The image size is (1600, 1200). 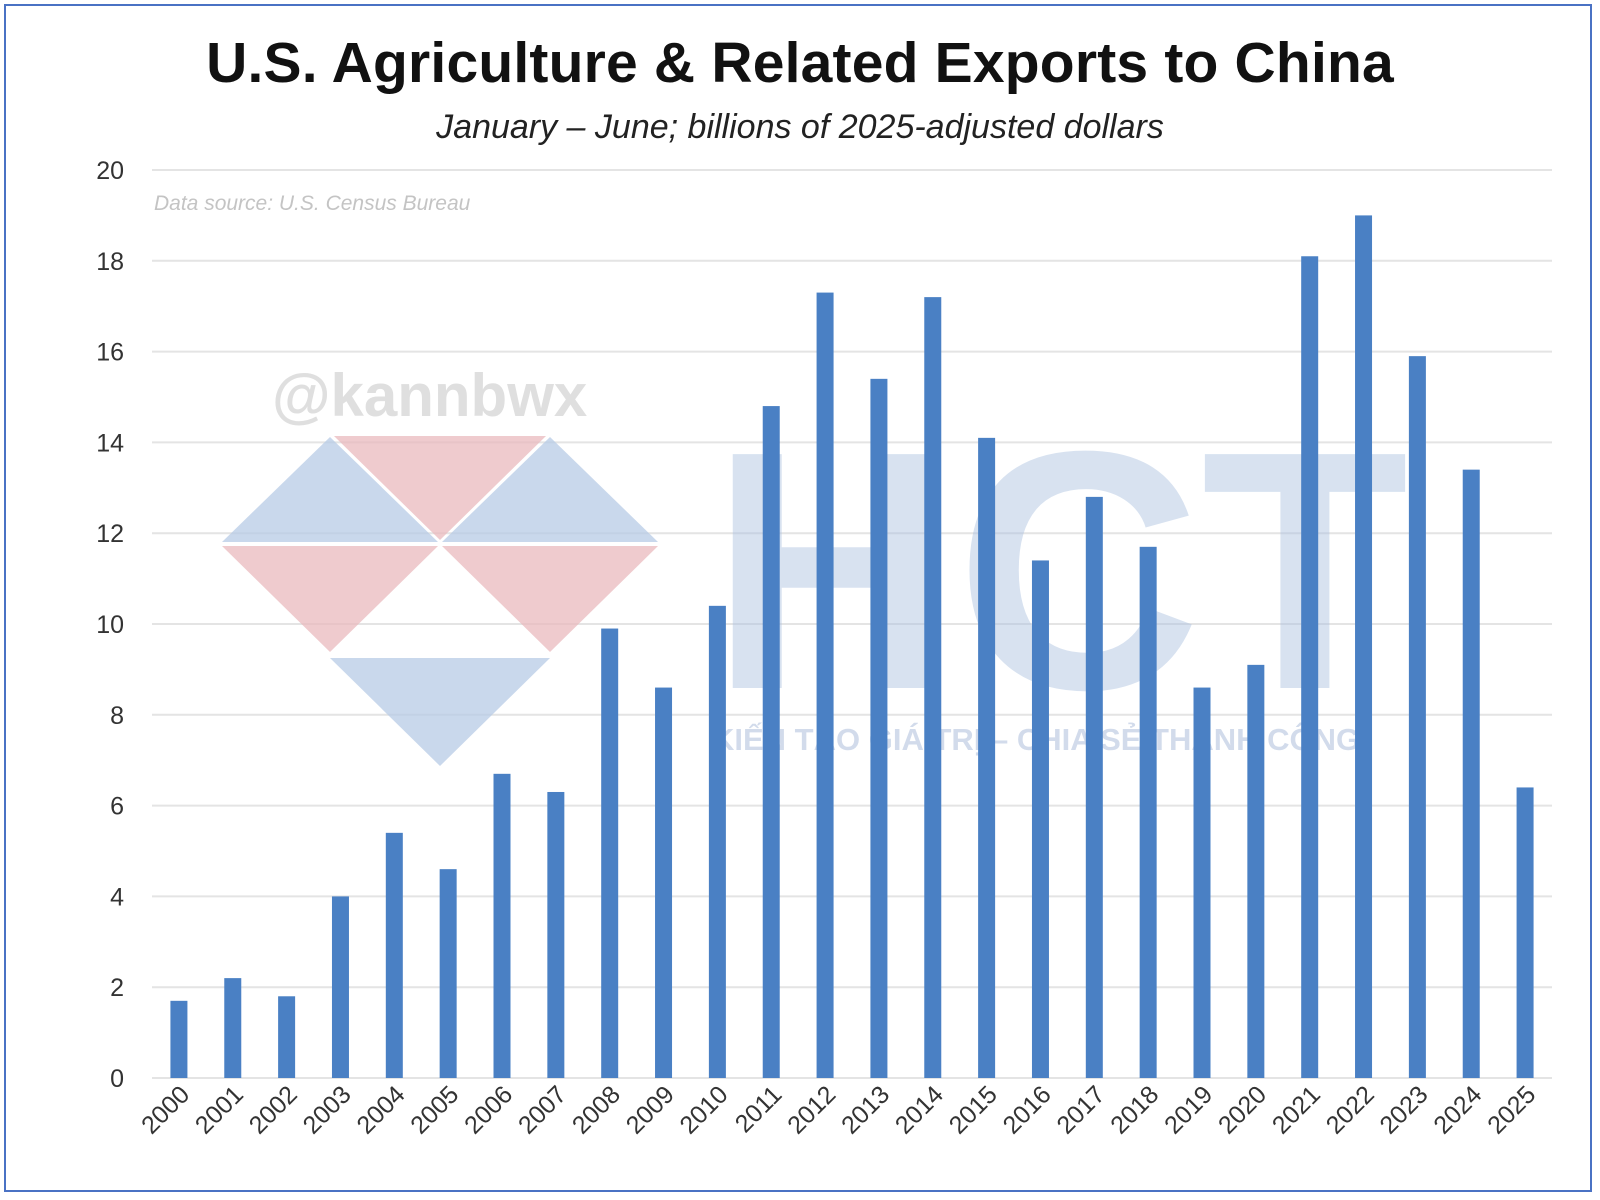 I want to click on bar-2001, so click(x=233, y=1028).